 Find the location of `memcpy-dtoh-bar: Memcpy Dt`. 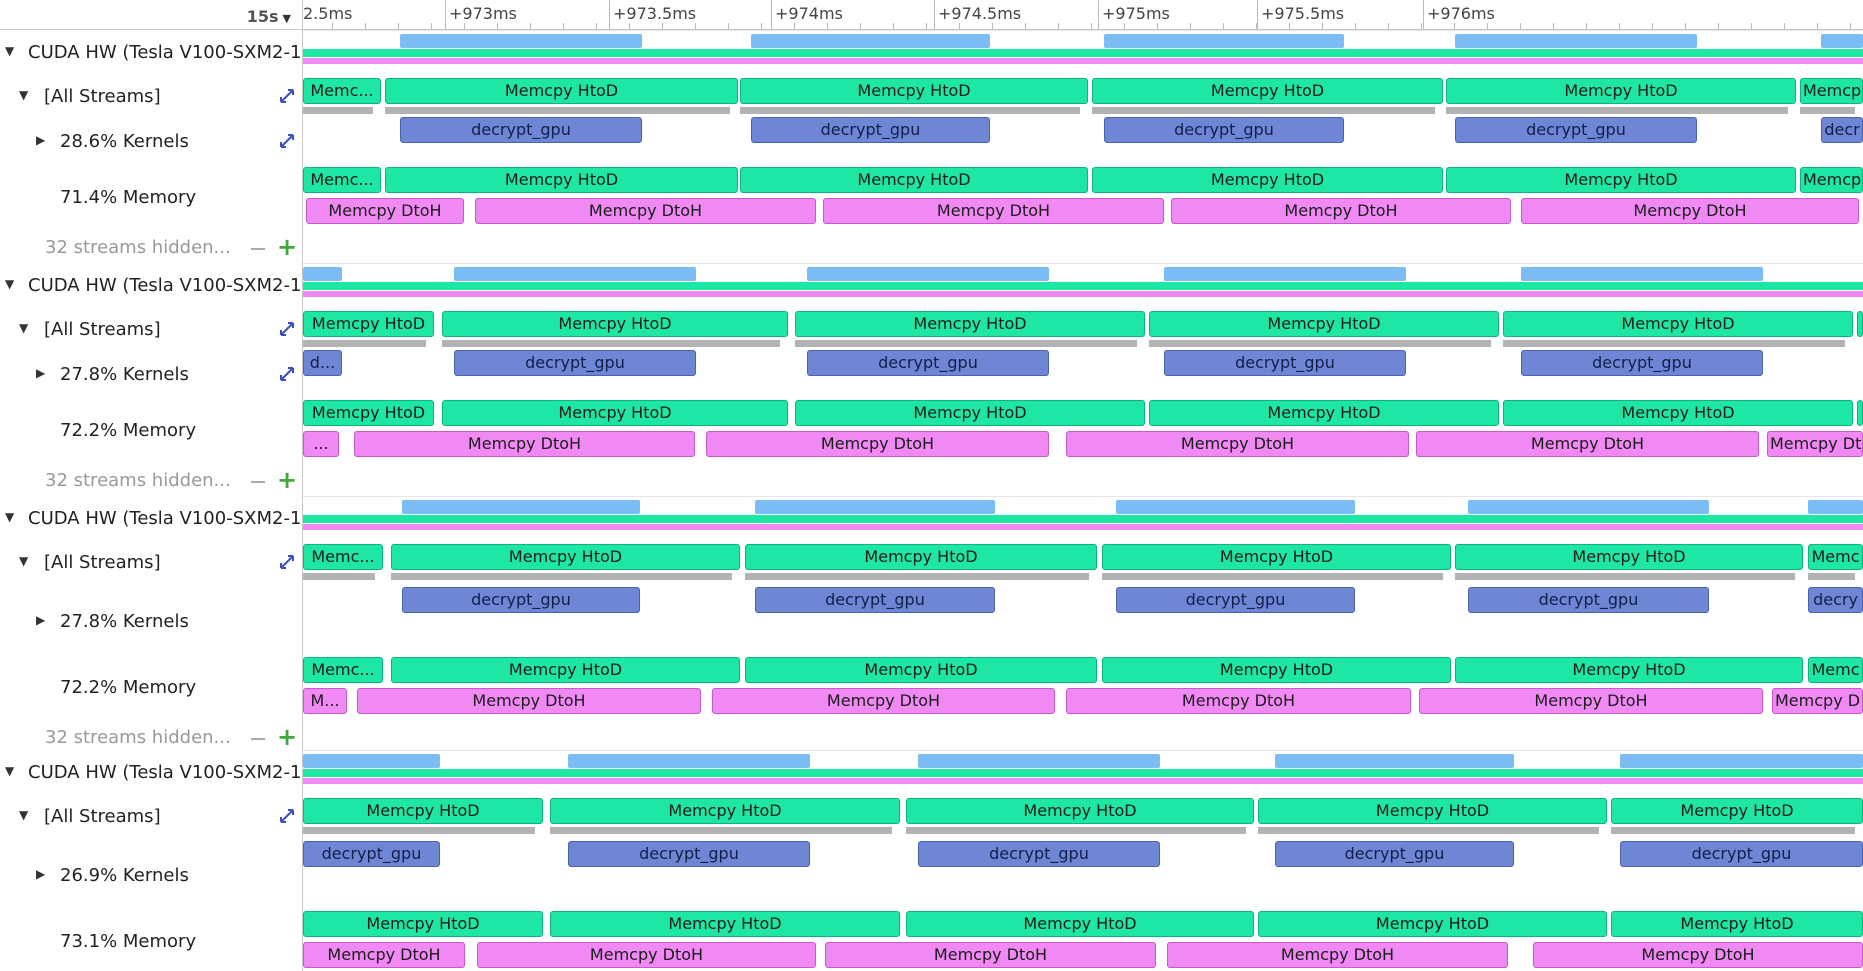

memcpy-dtoh-bar: Memcpy Dt is located at coordinates (1815, 444).